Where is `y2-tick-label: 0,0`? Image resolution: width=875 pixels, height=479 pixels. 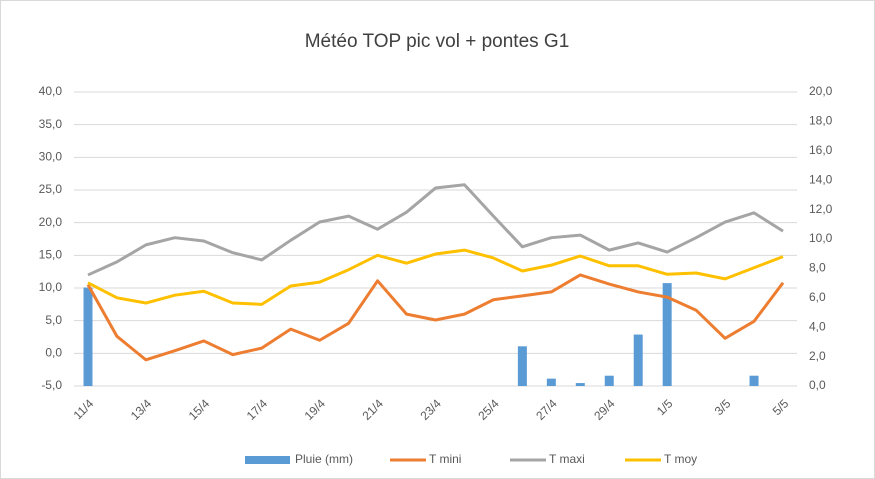 y2-tick-label: 0,0 is located at coordinates (817, 385).